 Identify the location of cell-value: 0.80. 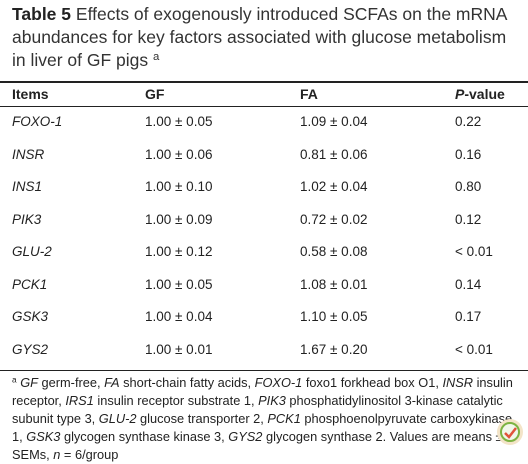
(468, 186).